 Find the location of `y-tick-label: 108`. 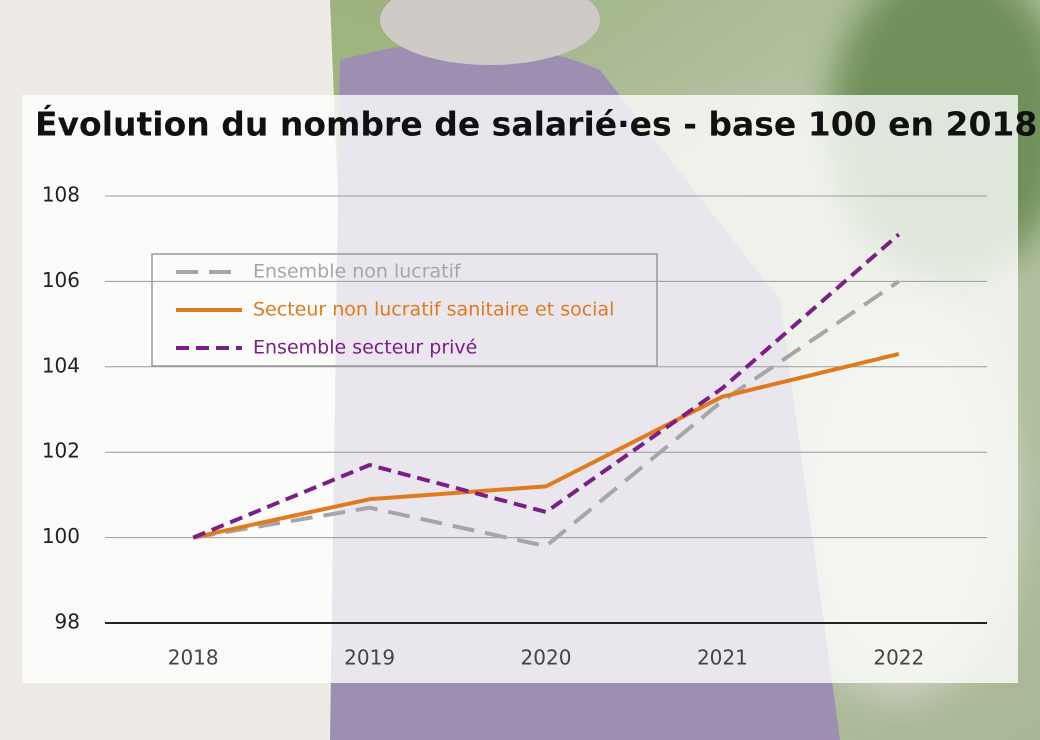

y-tick-label: 108 is located at coordinates (61, 195).